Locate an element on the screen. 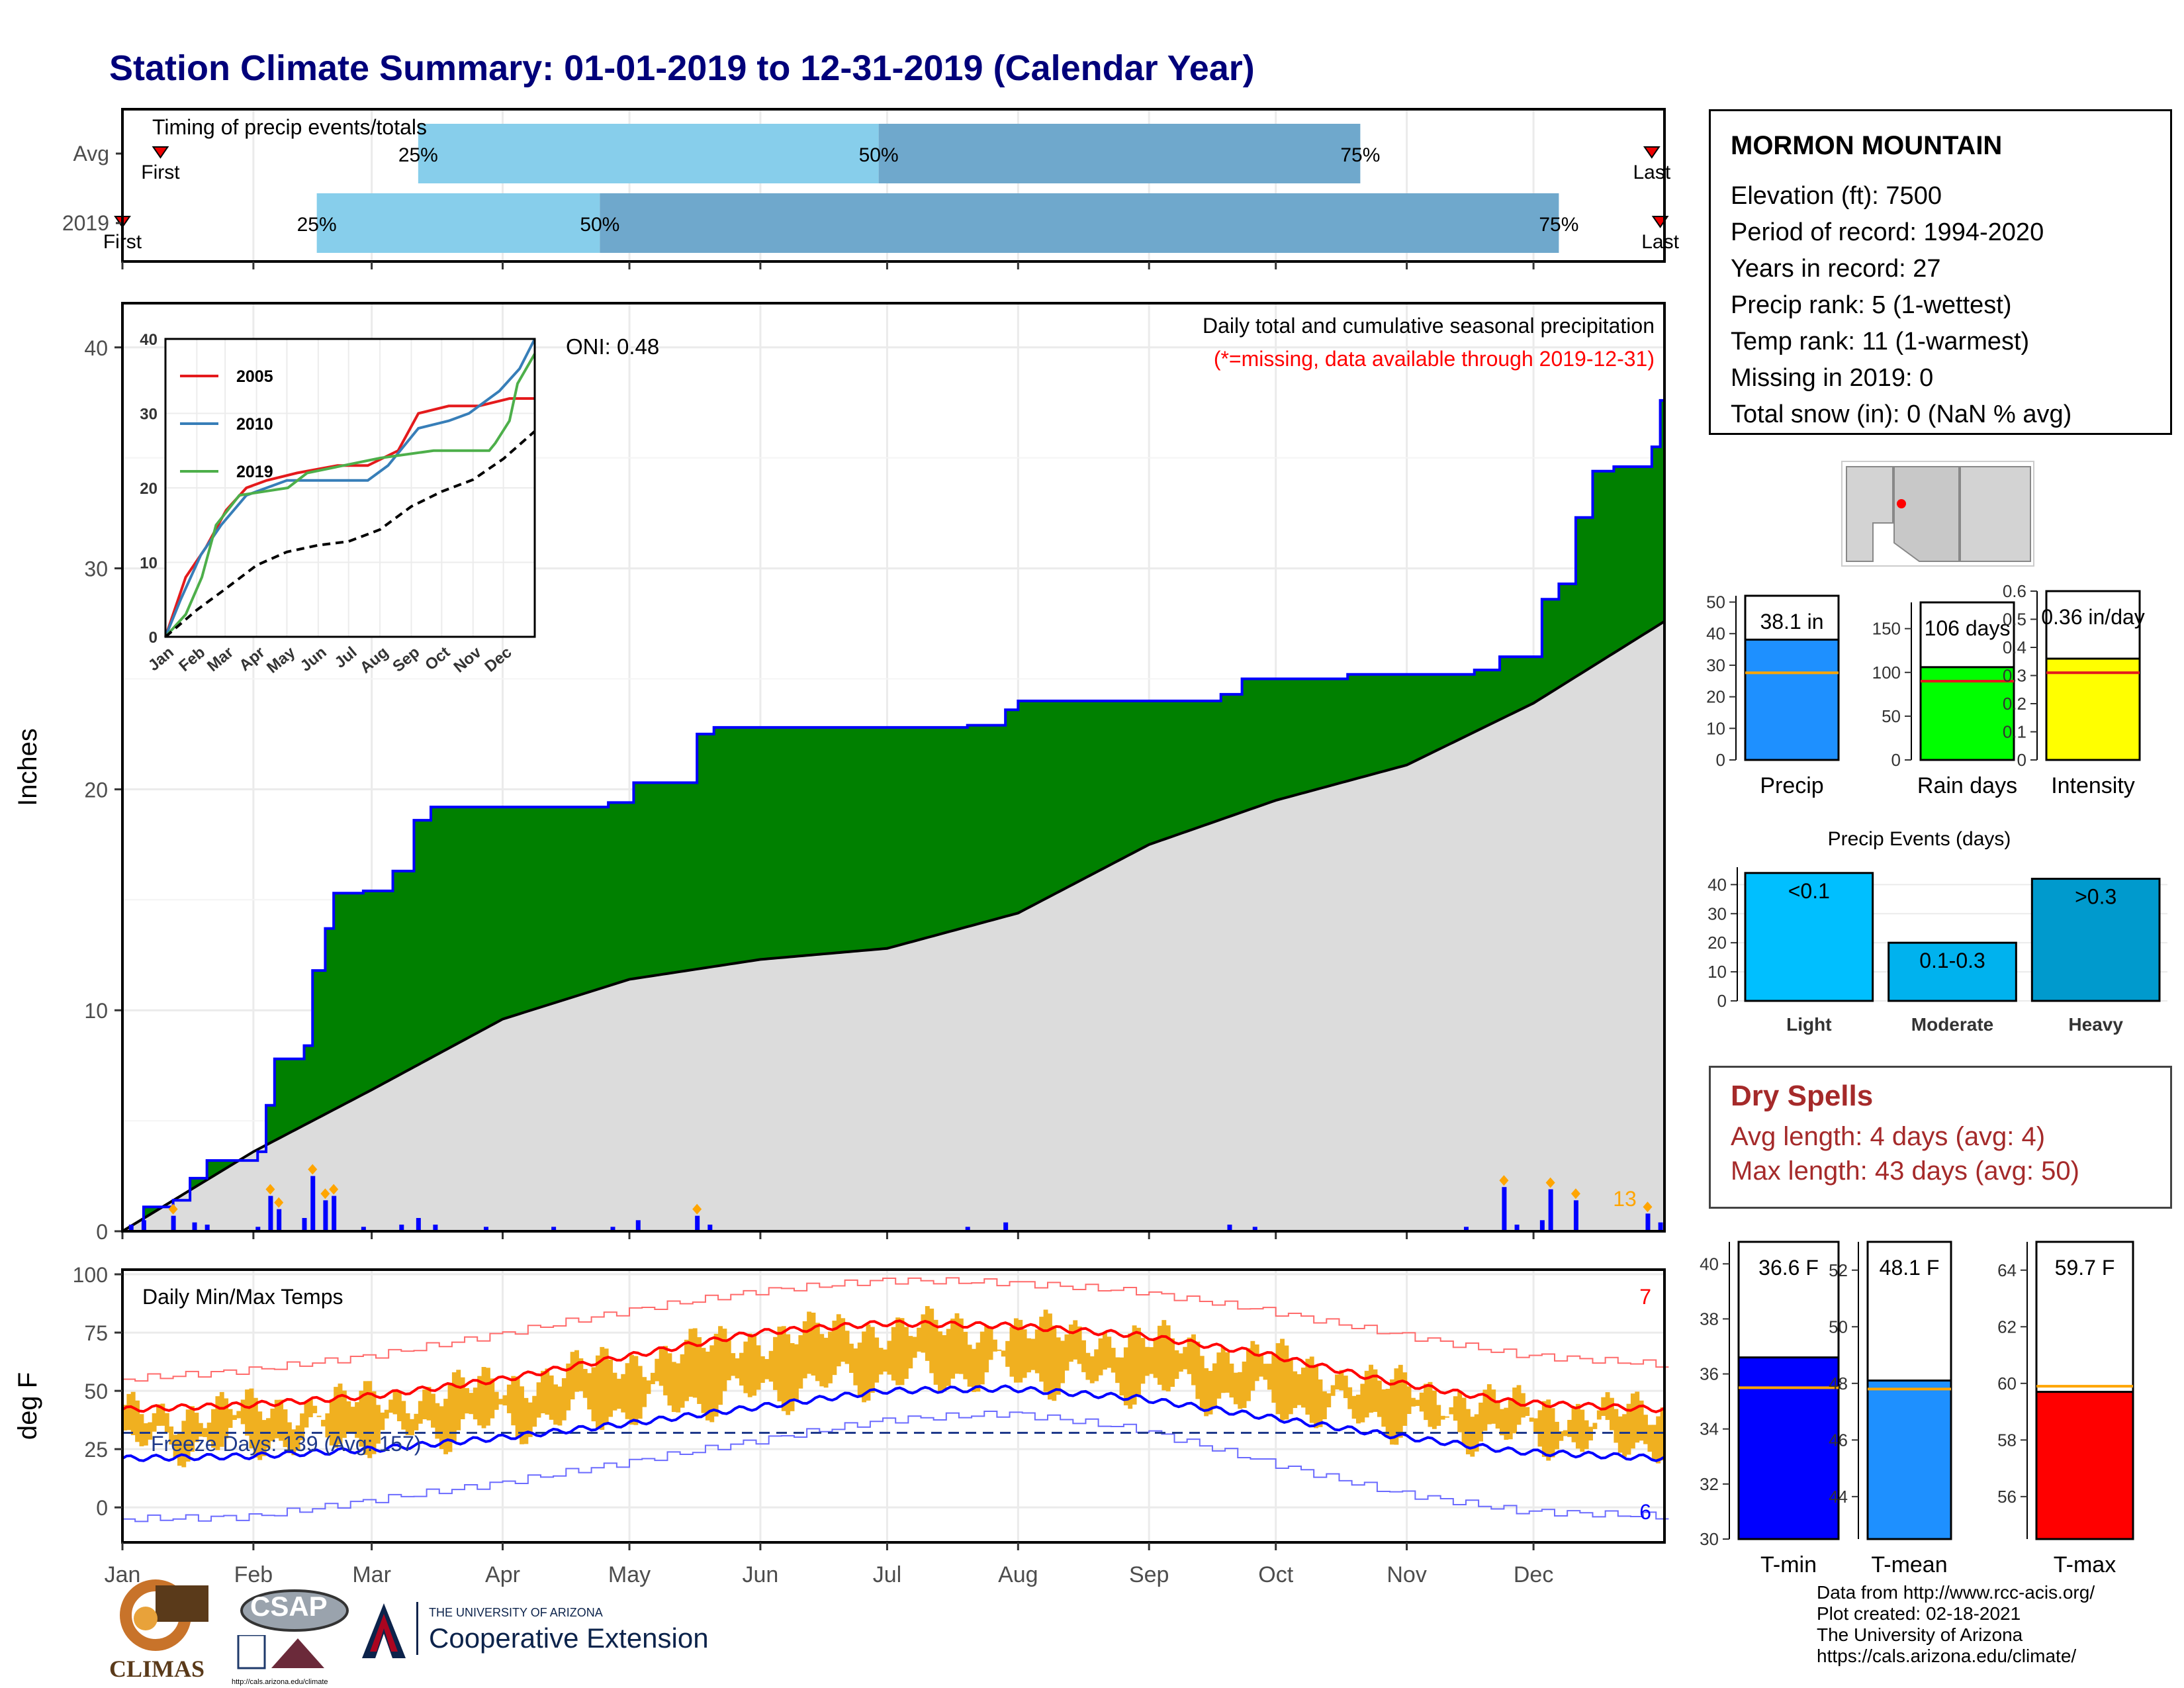 Image resolution: width=2184 pixels, height=1688 pixels. month-tick-label: Feb is located at coordinates (253, 1574).